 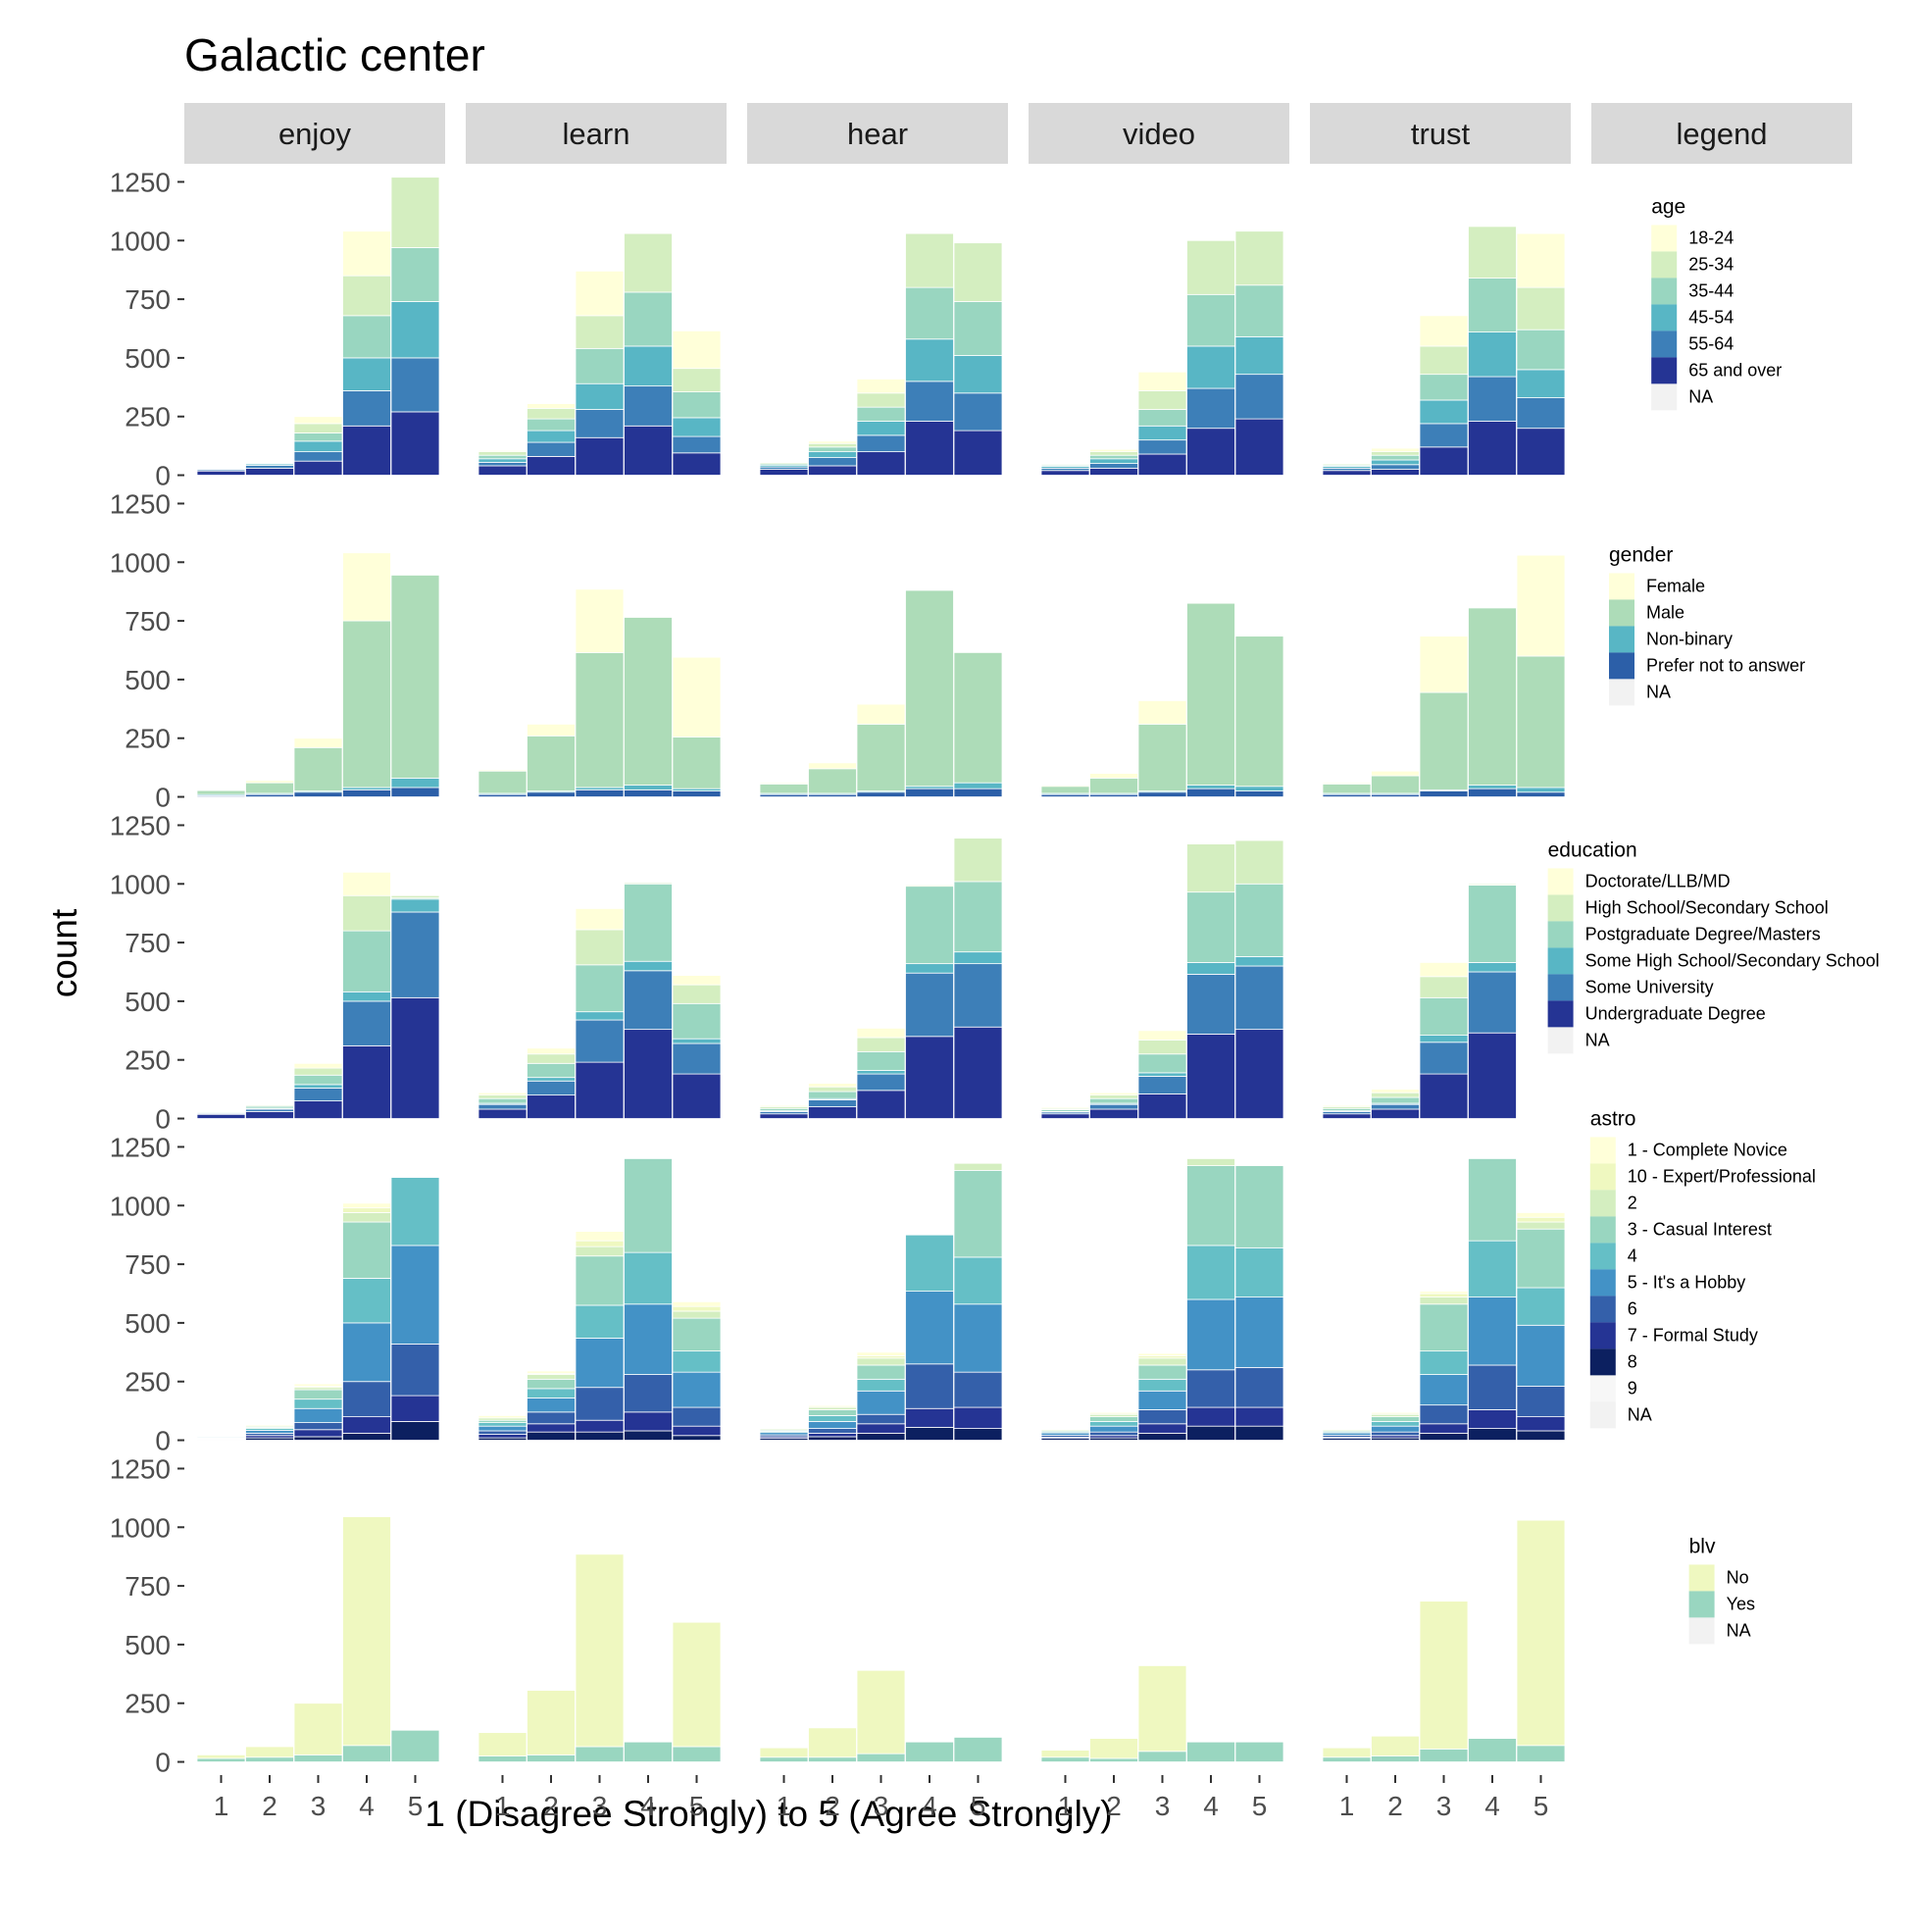 What do you see at coordinates (1065, 1754) in the screenshot?
I see `bar-segment-blv-video-1-No` at bounding box center [1065, 1754].